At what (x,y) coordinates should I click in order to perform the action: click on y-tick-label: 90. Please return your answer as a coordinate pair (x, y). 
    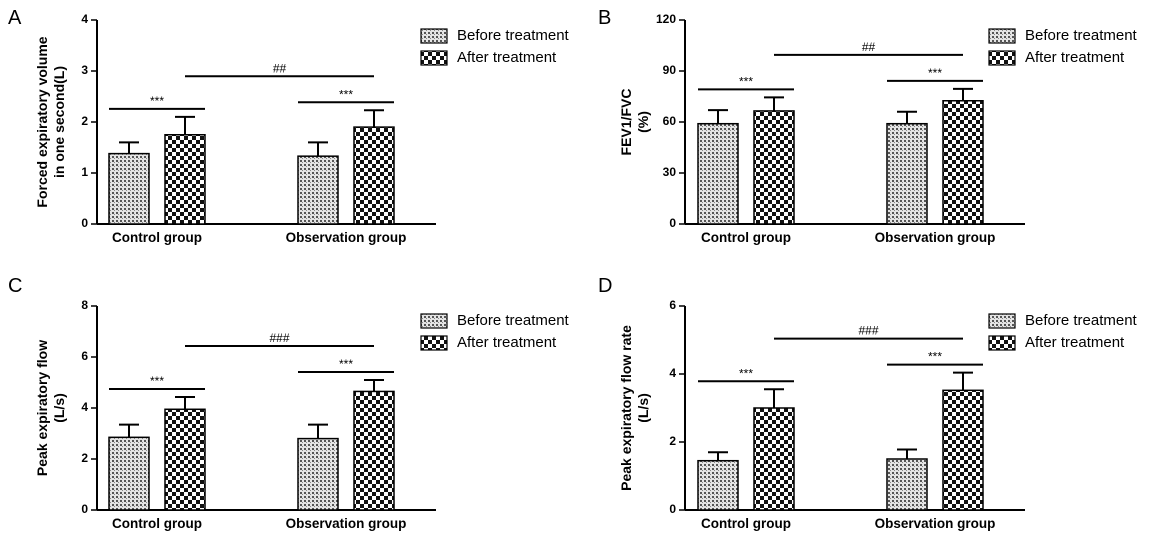
    Looking at the image, I should click on (670, 70).